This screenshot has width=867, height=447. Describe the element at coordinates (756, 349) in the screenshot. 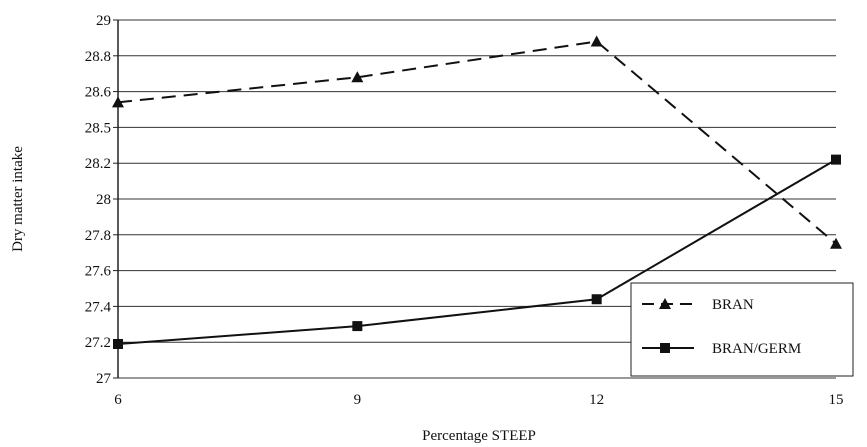

I see `legend-label: BRAN/GERM` at that location.